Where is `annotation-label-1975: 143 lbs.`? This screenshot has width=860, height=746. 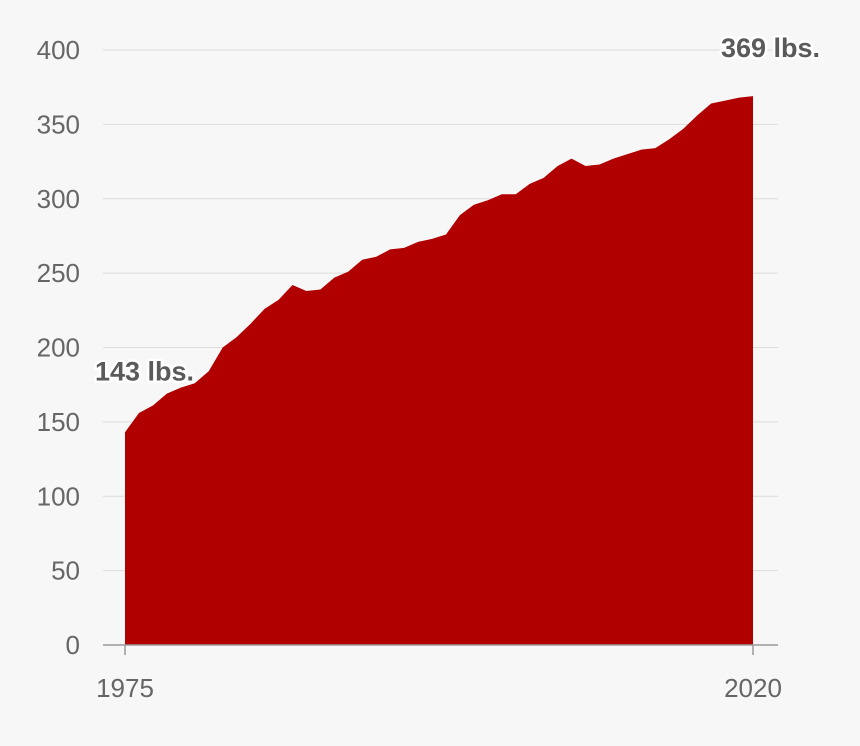
annotation-label-1975: 143 lbs. is located at coordinates (144, 371).